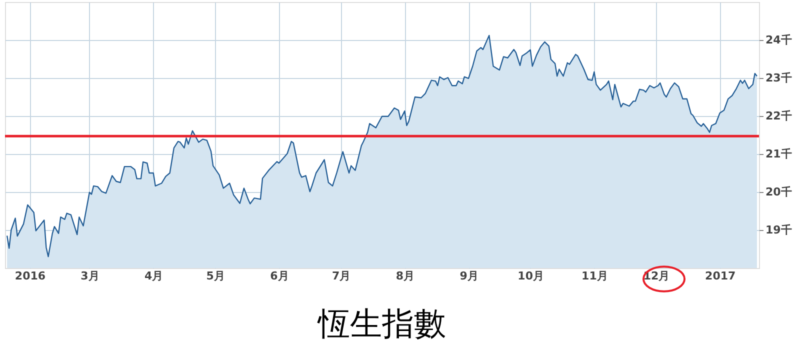 This screenshot has width=798, height=357. Describe the element at coordinates (215, 276) in the screenshot. I see `x-tick-label: 5月` at that location.